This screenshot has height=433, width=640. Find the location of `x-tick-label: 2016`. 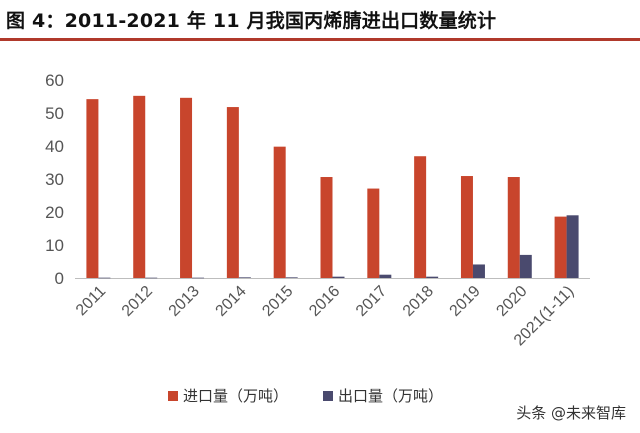

x-tick-label: 2016 is located at coordinates (324, 301).